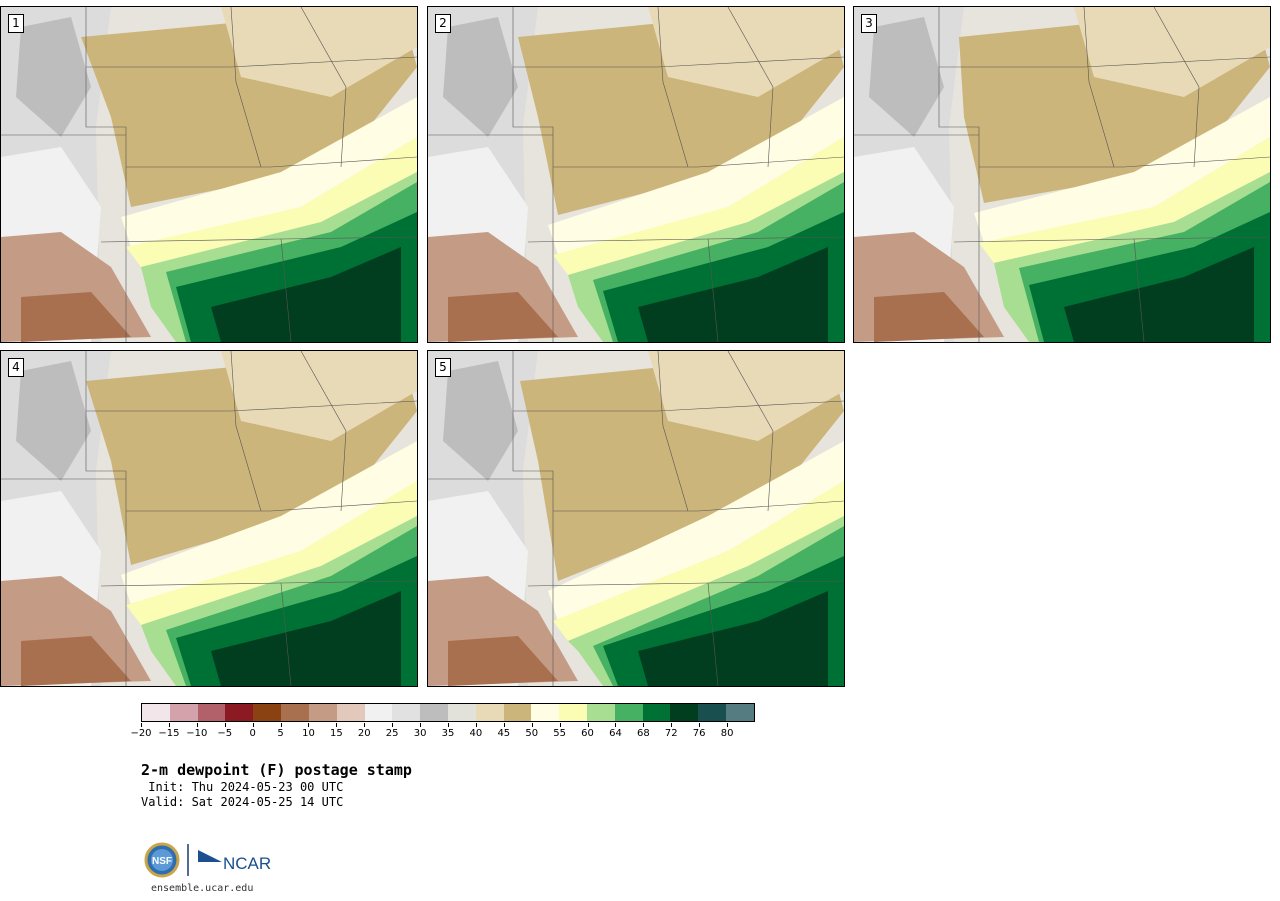 The image size is (1280, 901). What do you see at coordinates (420, 733) in the screenshot?
I see `colorbar-tick-label: 30` at bounding box center [420, 733].